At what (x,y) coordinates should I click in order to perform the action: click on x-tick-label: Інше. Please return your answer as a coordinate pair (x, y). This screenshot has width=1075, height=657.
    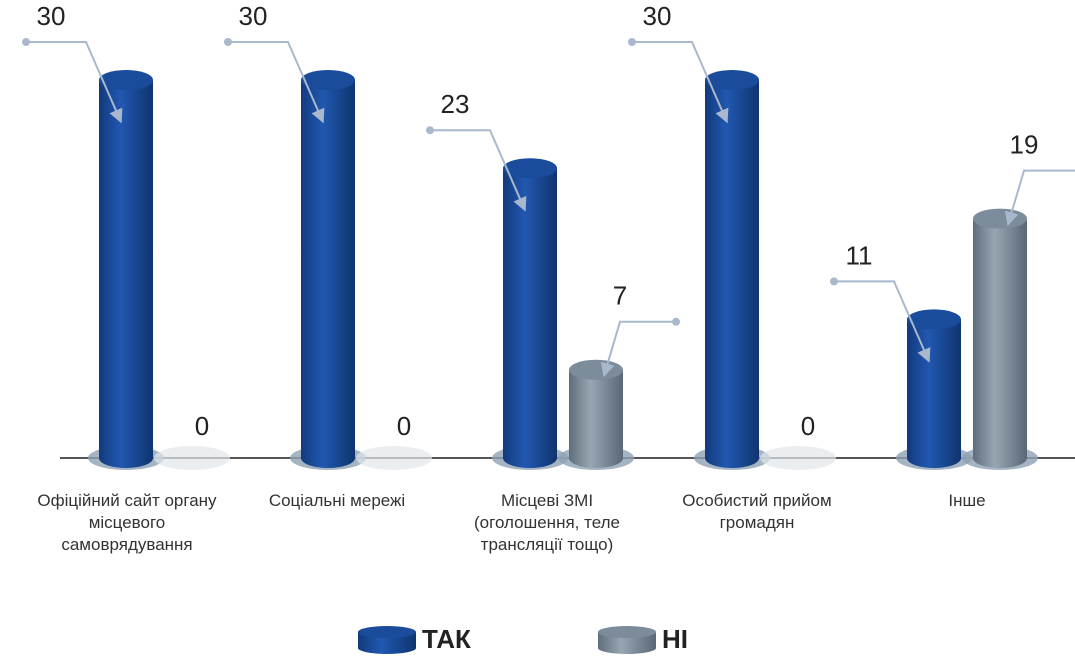
    Looking at the image, I should click on (967, 500).